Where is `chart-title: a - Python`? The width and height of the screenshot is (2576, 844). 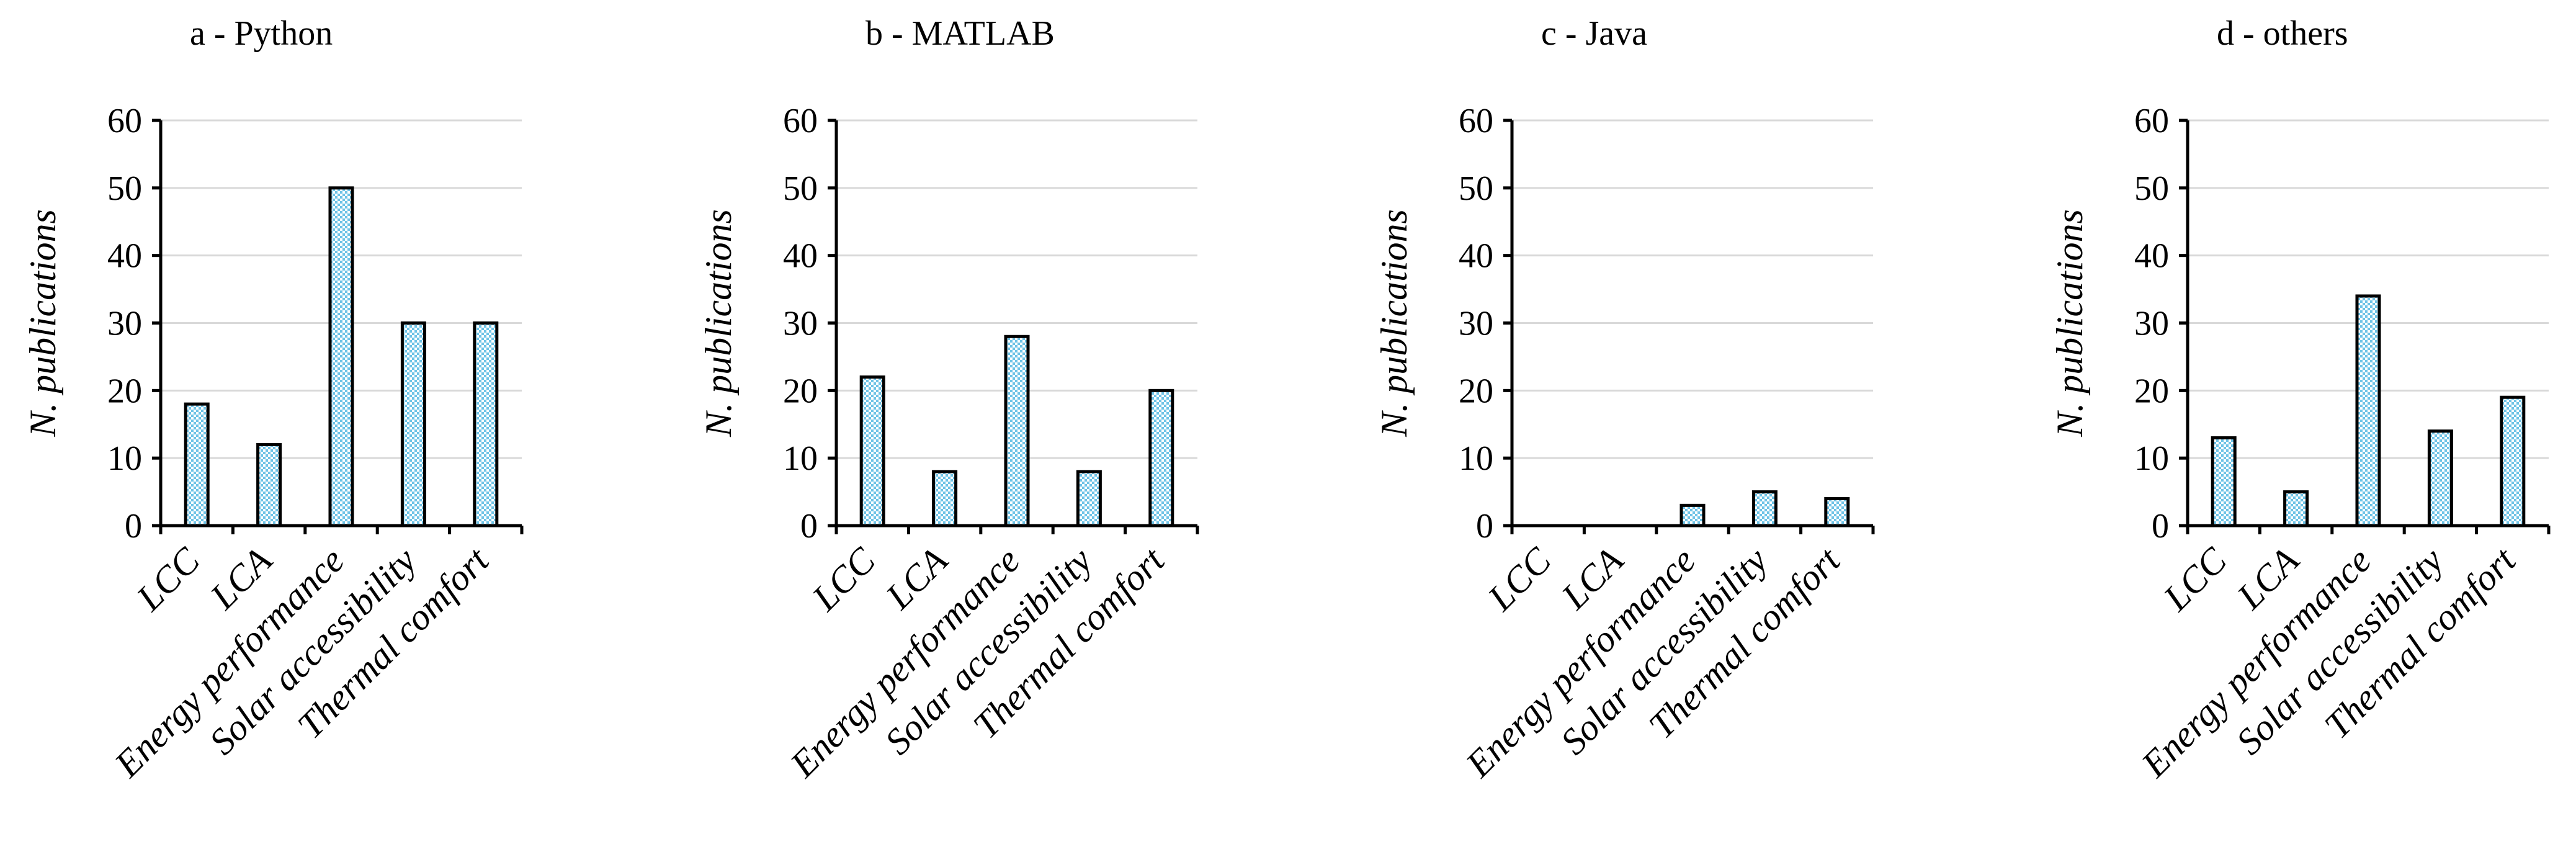
chart-title: a - Python is located at coordinates (261, 33).